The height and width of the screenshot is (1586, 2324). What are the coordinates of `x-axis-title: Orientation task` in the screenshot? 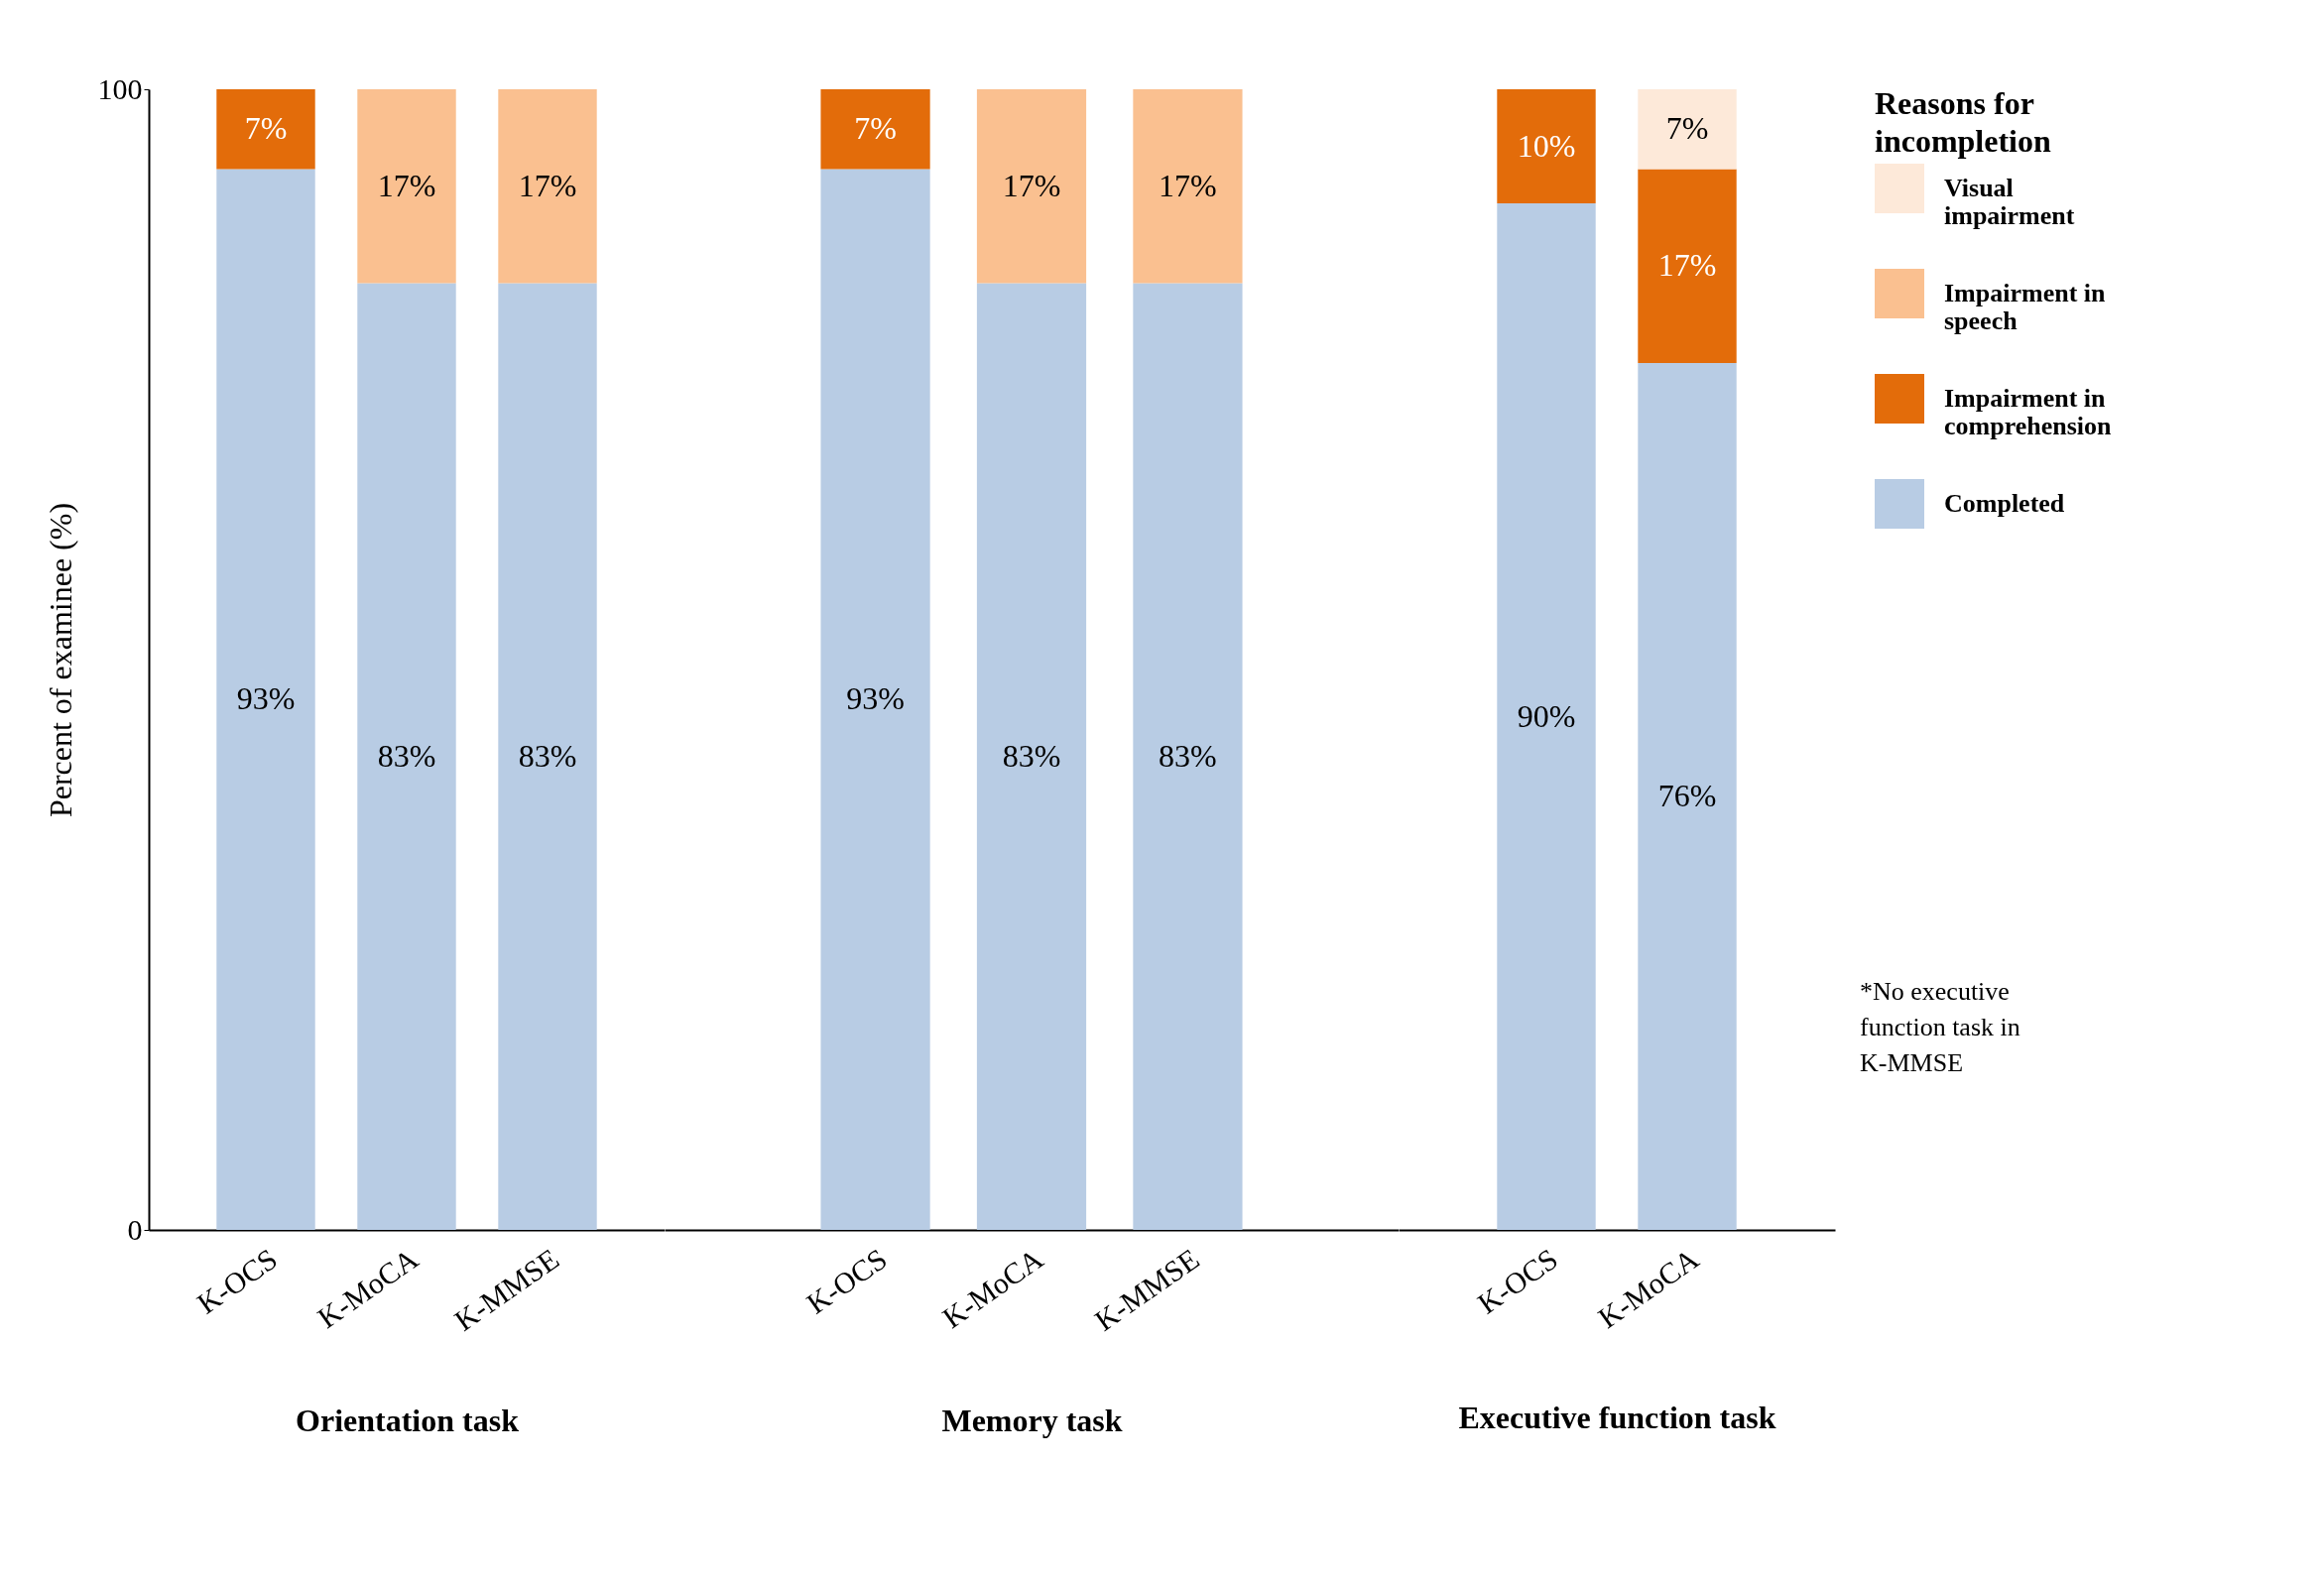 It's located at (408, 1420).